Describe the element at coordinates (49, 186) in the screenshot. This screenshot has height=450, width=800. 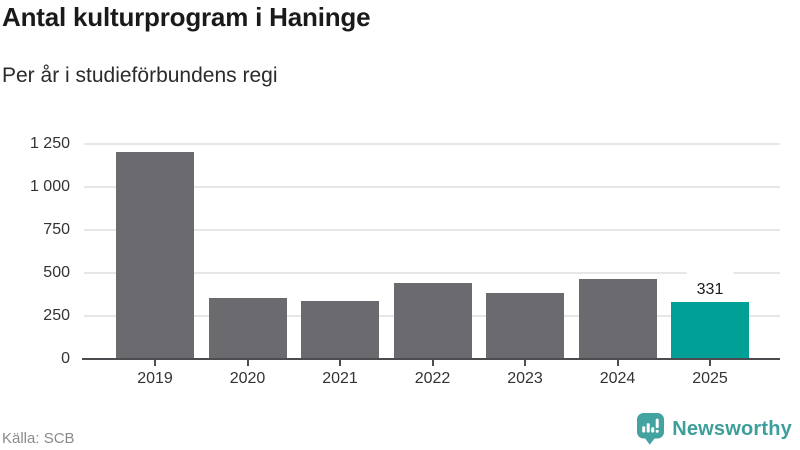
I see `y-axis-tick-label: 1 000` at that location.